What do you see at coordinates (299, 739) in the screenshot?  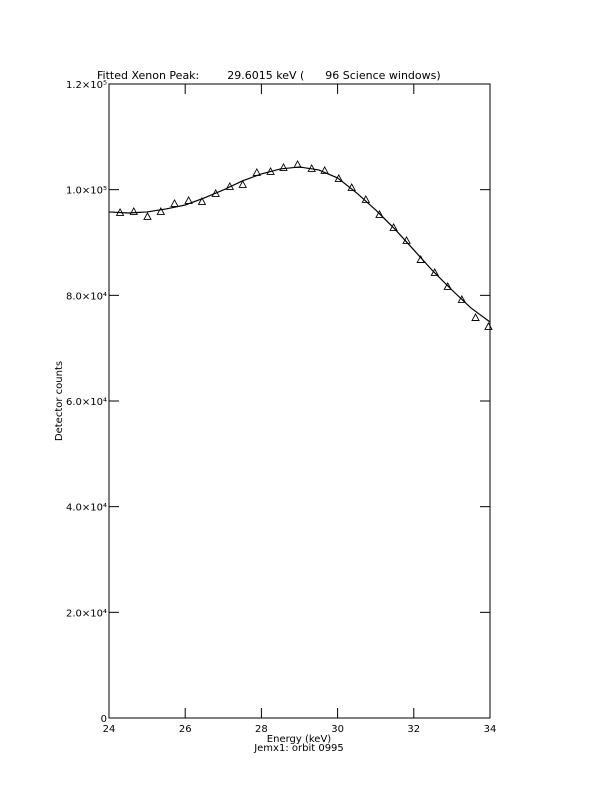 I see `x-axis-label: Energy (keV)` at bounding box center [299, 739].